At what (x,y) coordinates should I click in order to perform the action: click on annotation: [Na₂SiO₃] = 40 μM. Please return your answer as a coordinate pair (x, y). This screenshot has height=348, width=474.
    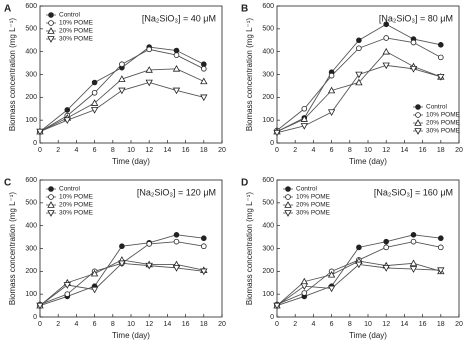
    Looking at the image, I should click on (179, 18).